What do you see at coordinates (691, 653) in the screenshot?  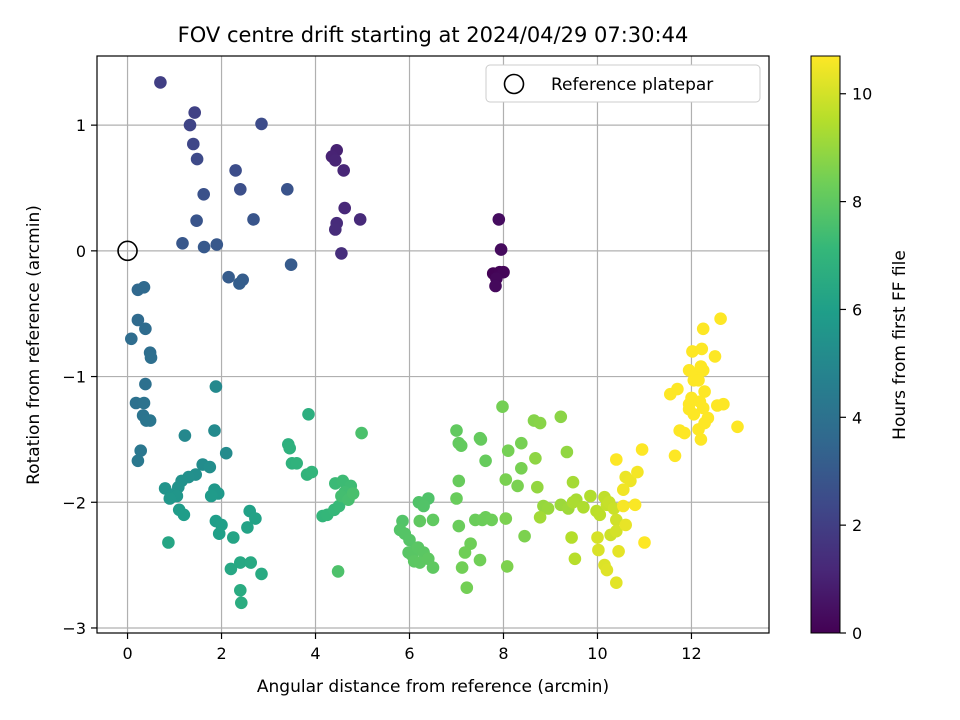 I see `x-tick-label: 12` at bounding box center [691, 653].